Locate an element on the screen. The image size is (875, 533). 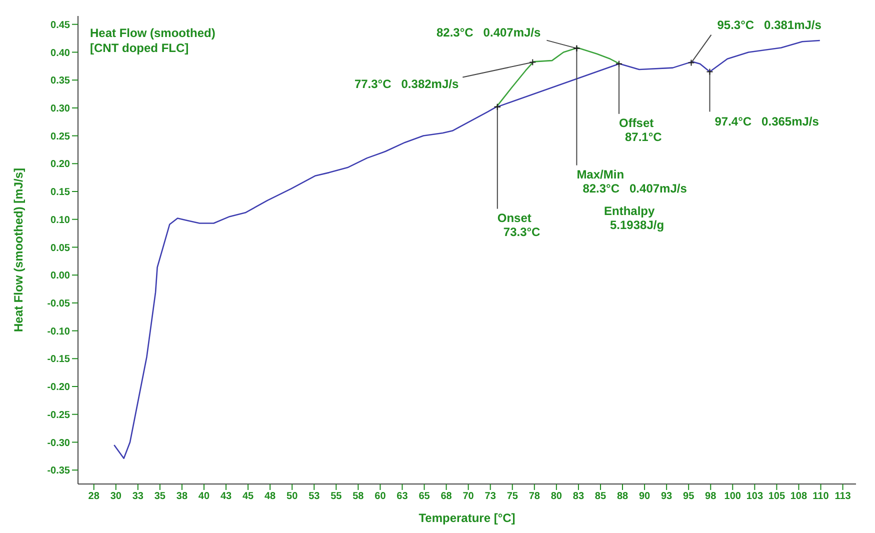
y-tick-label: 0.35 is located at coordinates (60, 81).